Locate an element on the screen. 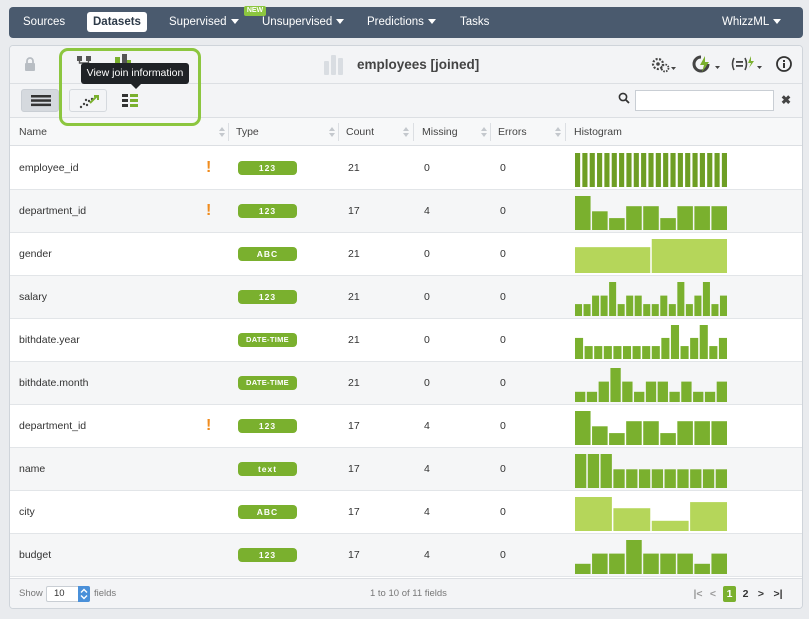 The width and height of the screenshot is (809, 619). page-2-button: 2 is located at coordinates (745, 594).